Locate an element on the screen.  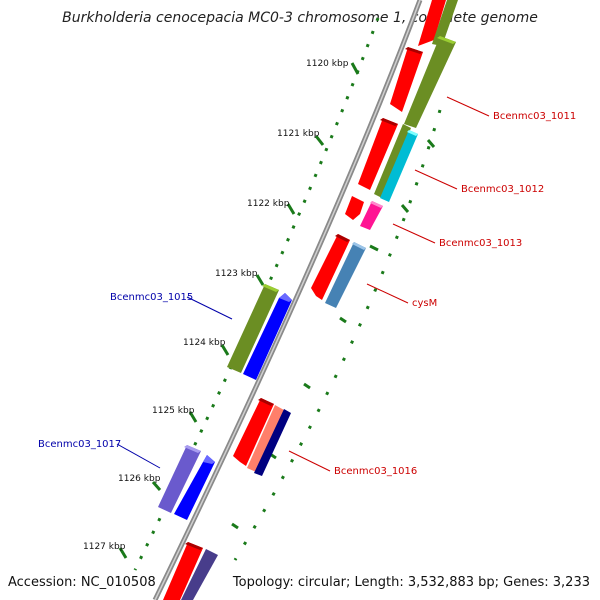
label-cysm: cysM is located at coordinates (424, 303).